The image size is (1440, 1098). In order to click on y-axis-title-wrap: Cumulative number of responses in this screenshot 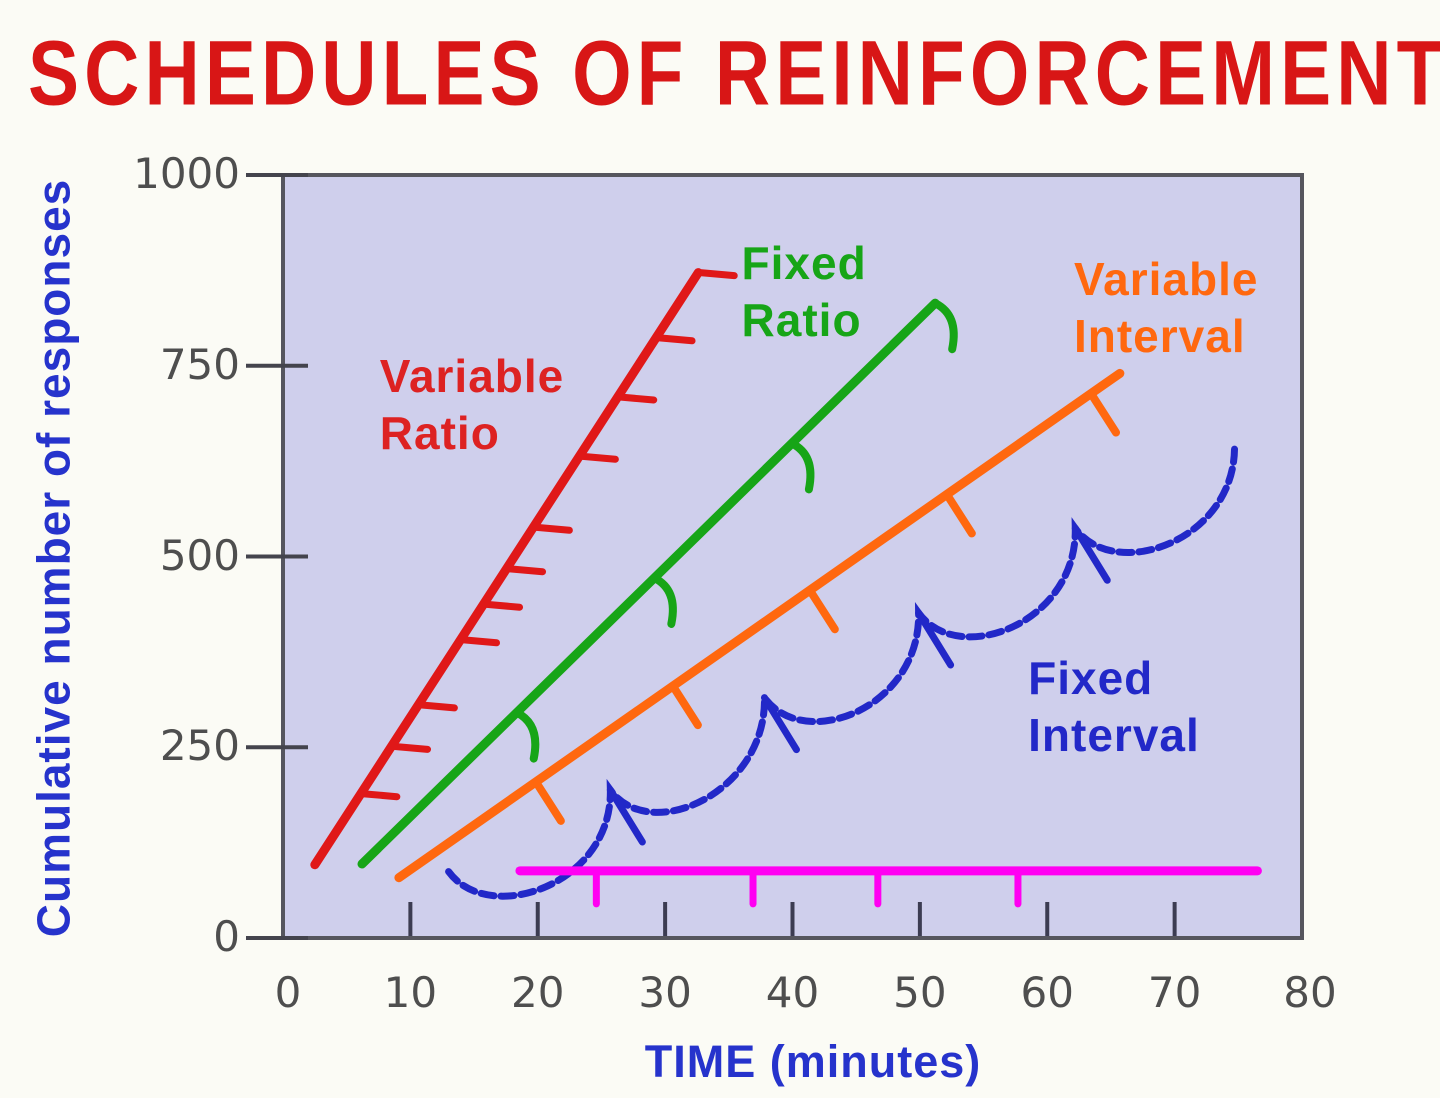, I will do `click(53, 557)`.